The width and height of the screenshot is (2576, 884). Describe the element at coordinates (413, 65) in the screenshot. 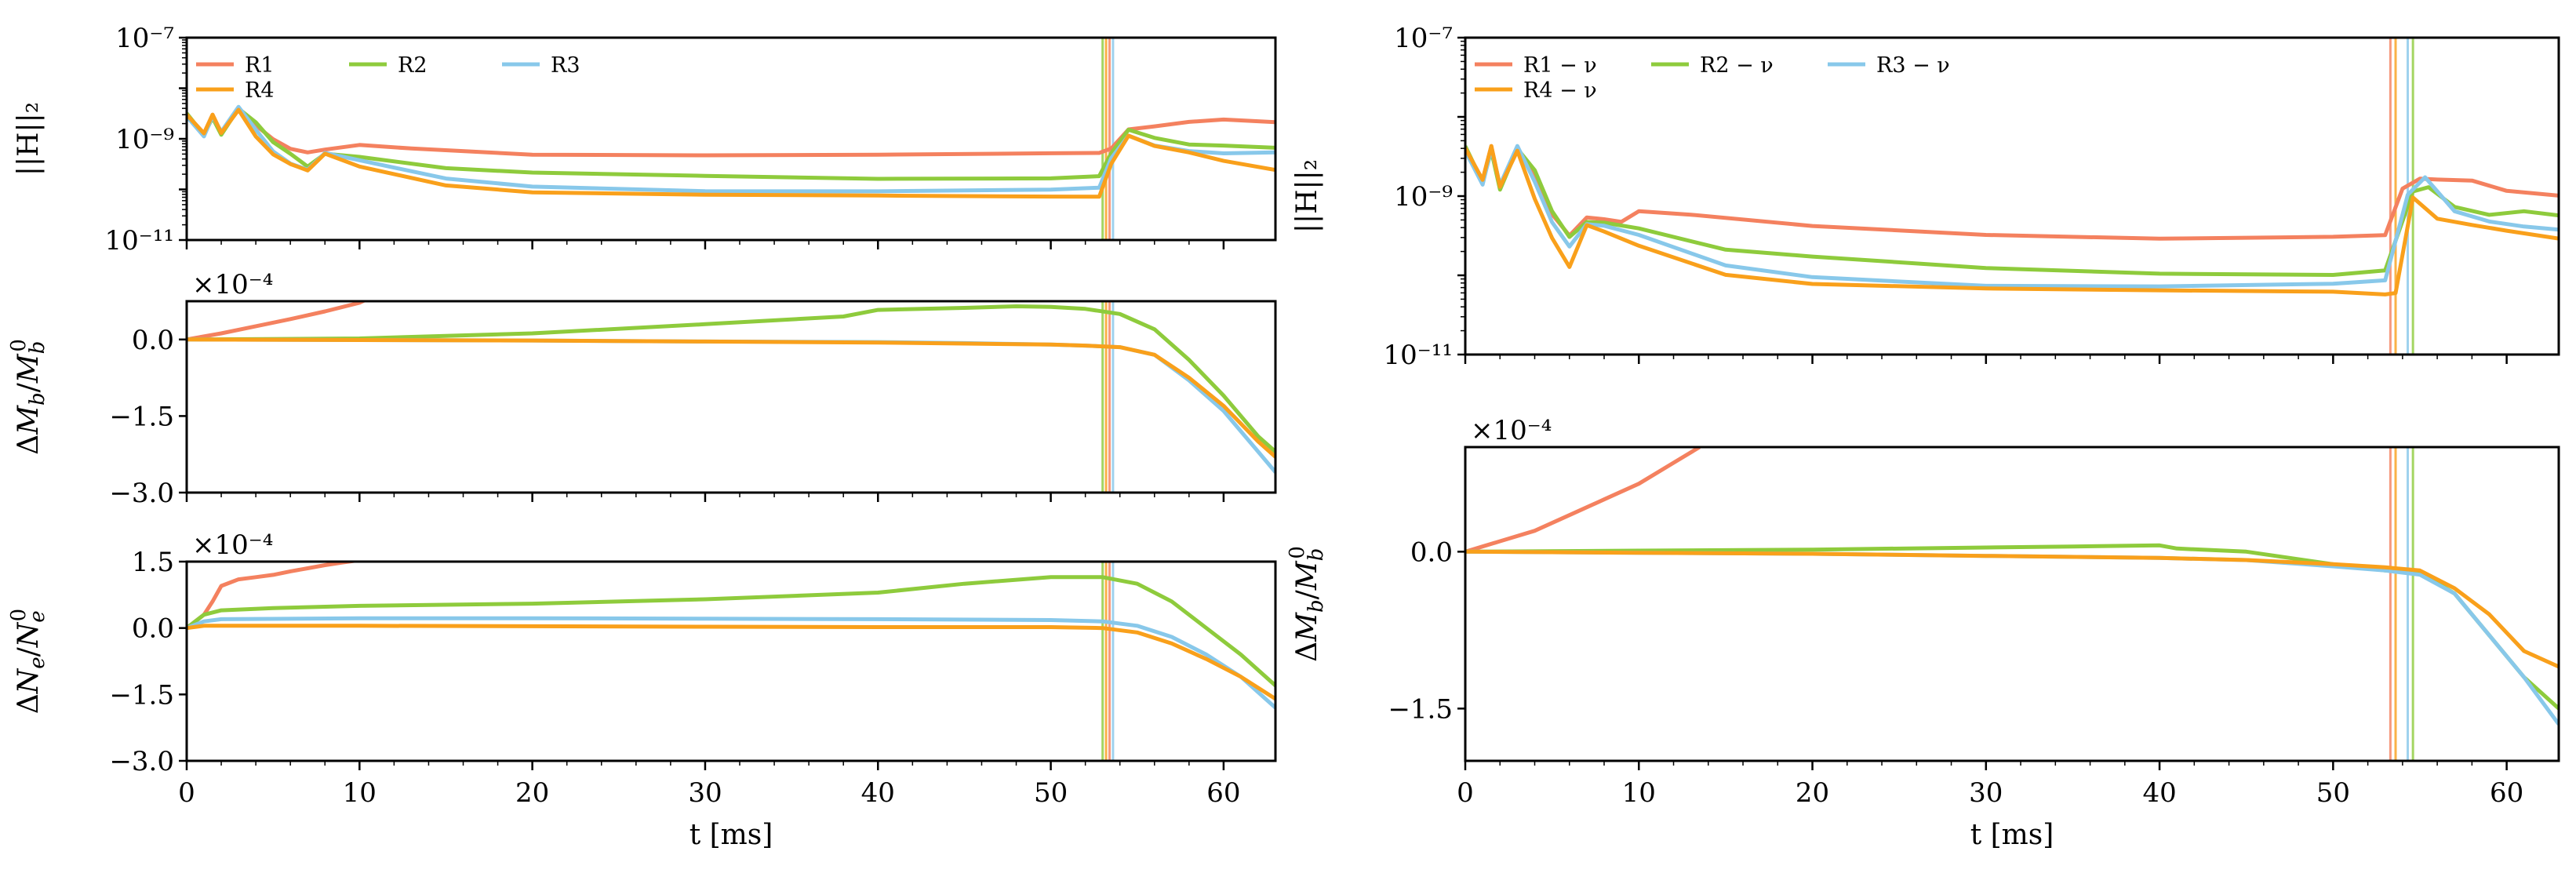

I see `legend-label: R2` at that location.